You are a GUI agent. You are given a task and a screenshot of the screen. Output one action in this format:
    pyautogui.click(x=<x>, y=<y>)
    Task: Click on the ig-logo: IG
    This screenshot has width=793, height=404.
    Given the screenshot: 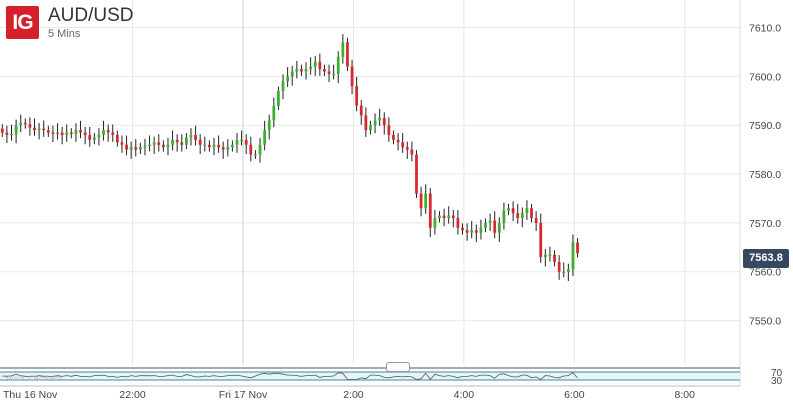 What is the action you would take?
    pyautogui.click(x=22, y=22)
    